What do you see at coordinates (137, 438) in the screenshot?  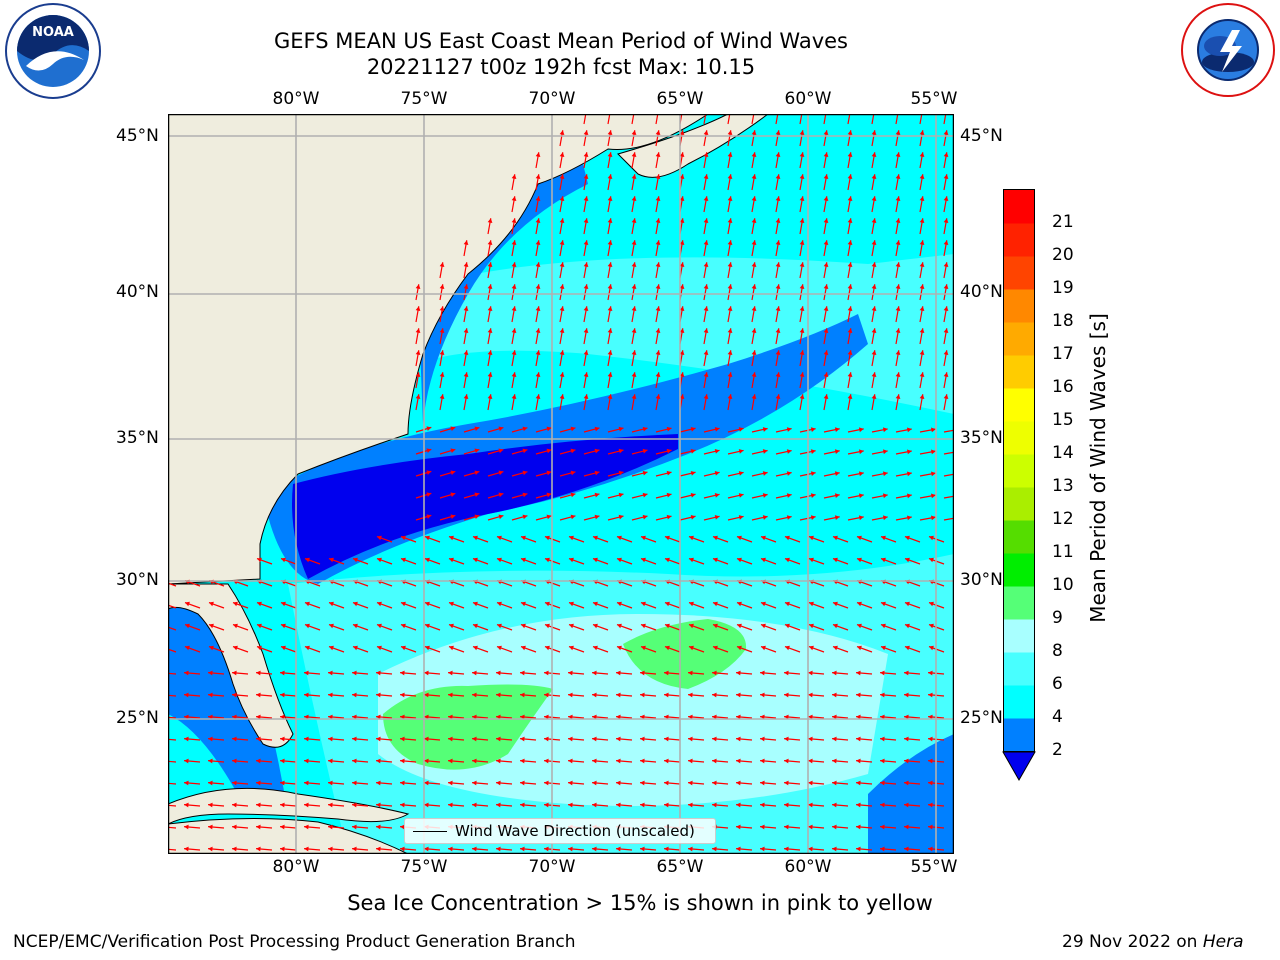 I see `lat-label-left-35n: 35°N` at bounding box center [137, 438].